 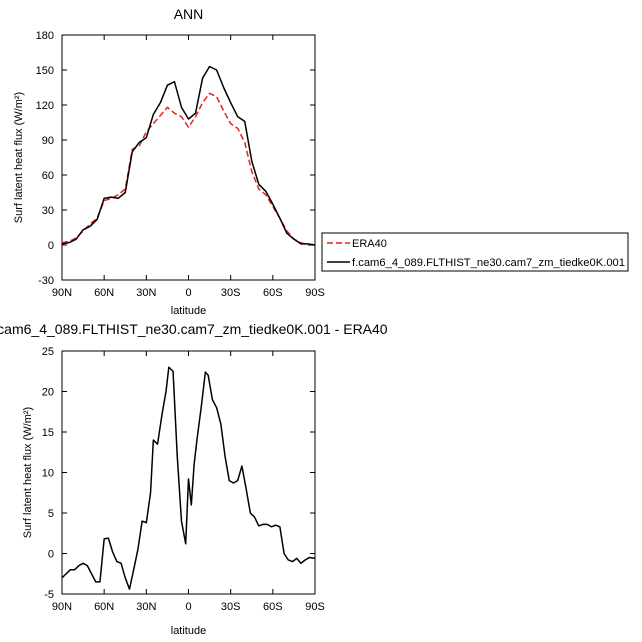 I want to click on bot-xtick-label: 60N, so click(x=104, y=607).